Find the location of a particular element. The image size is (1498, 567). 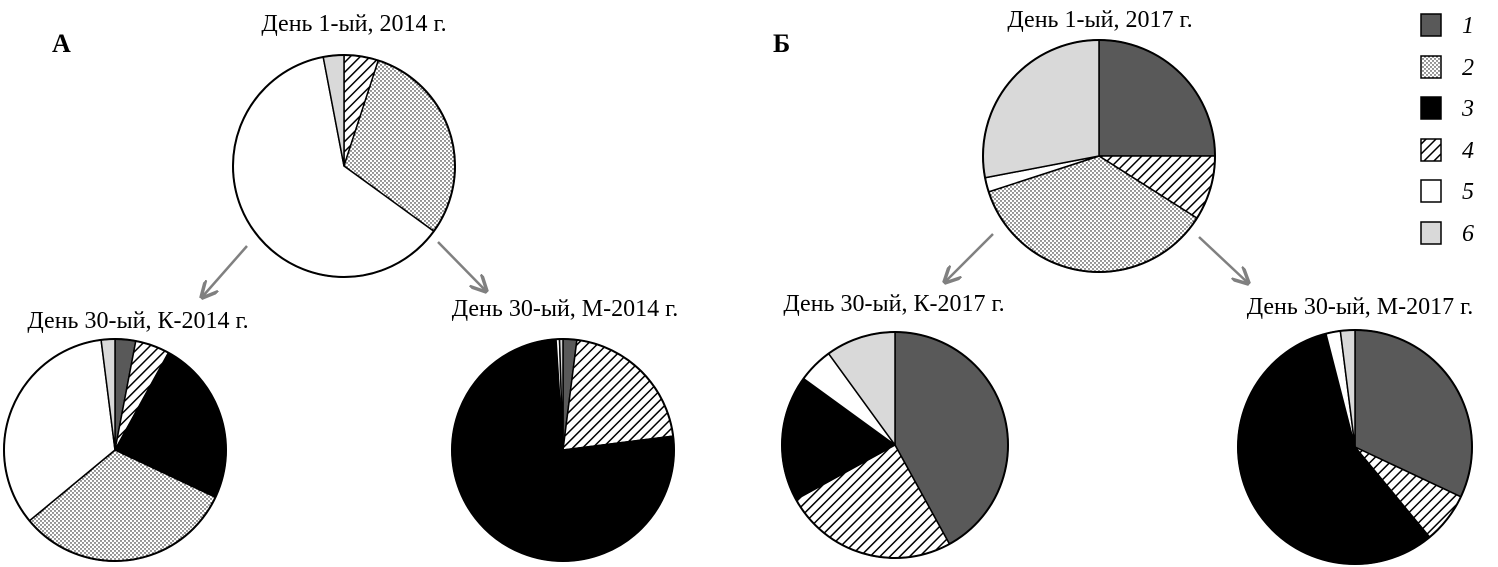

pie-title-day30-m-2014: День 30-ый, М-2014 г. is located at coordinates (565, 309).